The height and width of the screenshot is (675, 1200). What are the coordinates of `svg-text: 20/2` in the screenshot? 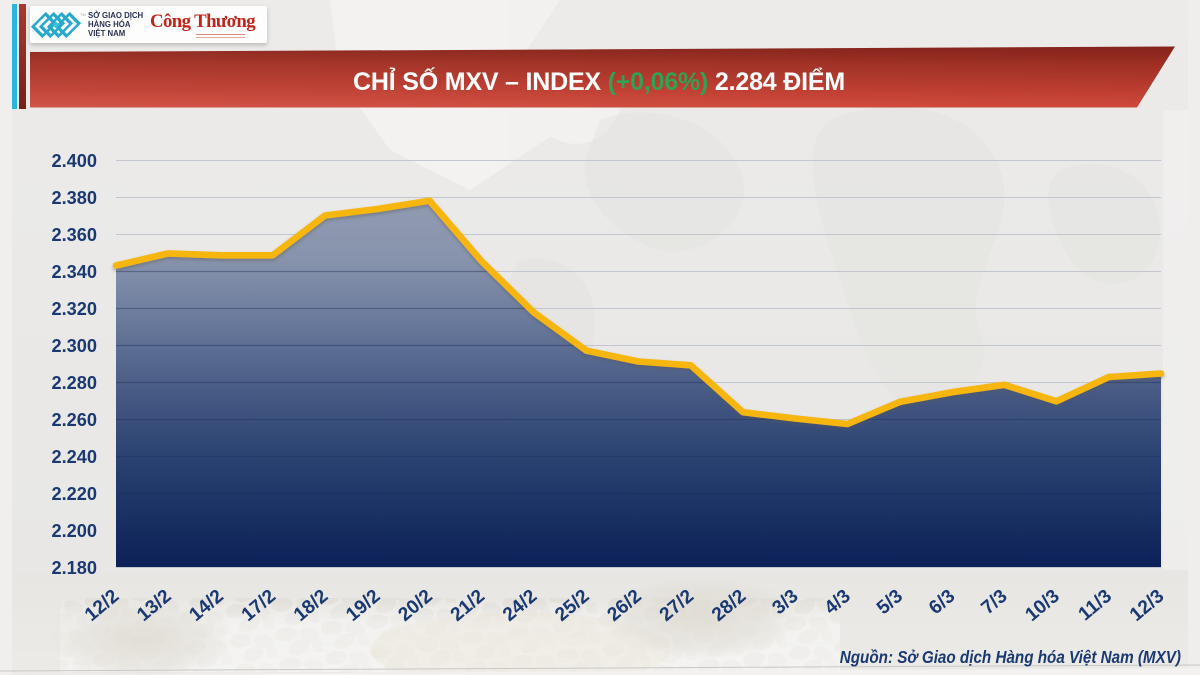 It's located at (416, 606).